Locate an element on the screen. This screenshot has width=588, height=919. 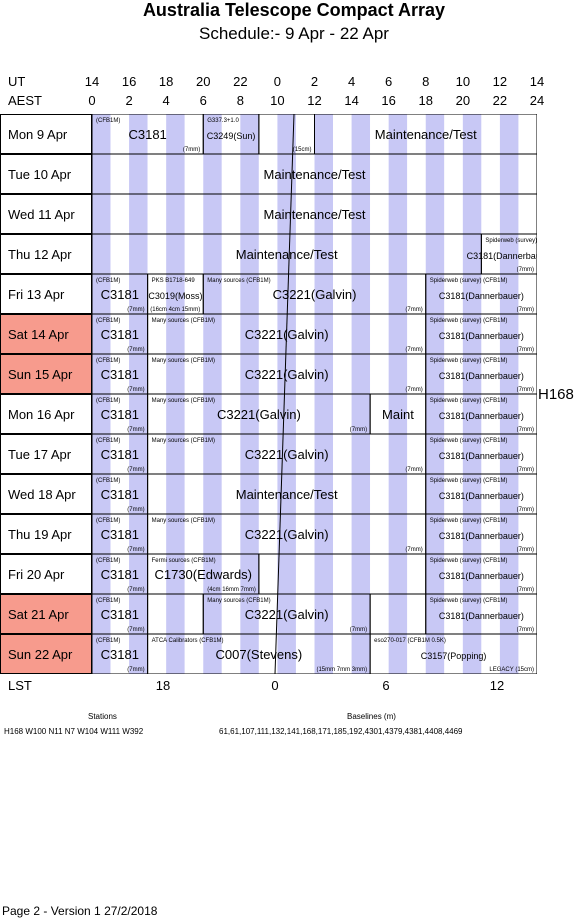
row-day-label: Mon 16 Apr is located at coordinates (46, 414).